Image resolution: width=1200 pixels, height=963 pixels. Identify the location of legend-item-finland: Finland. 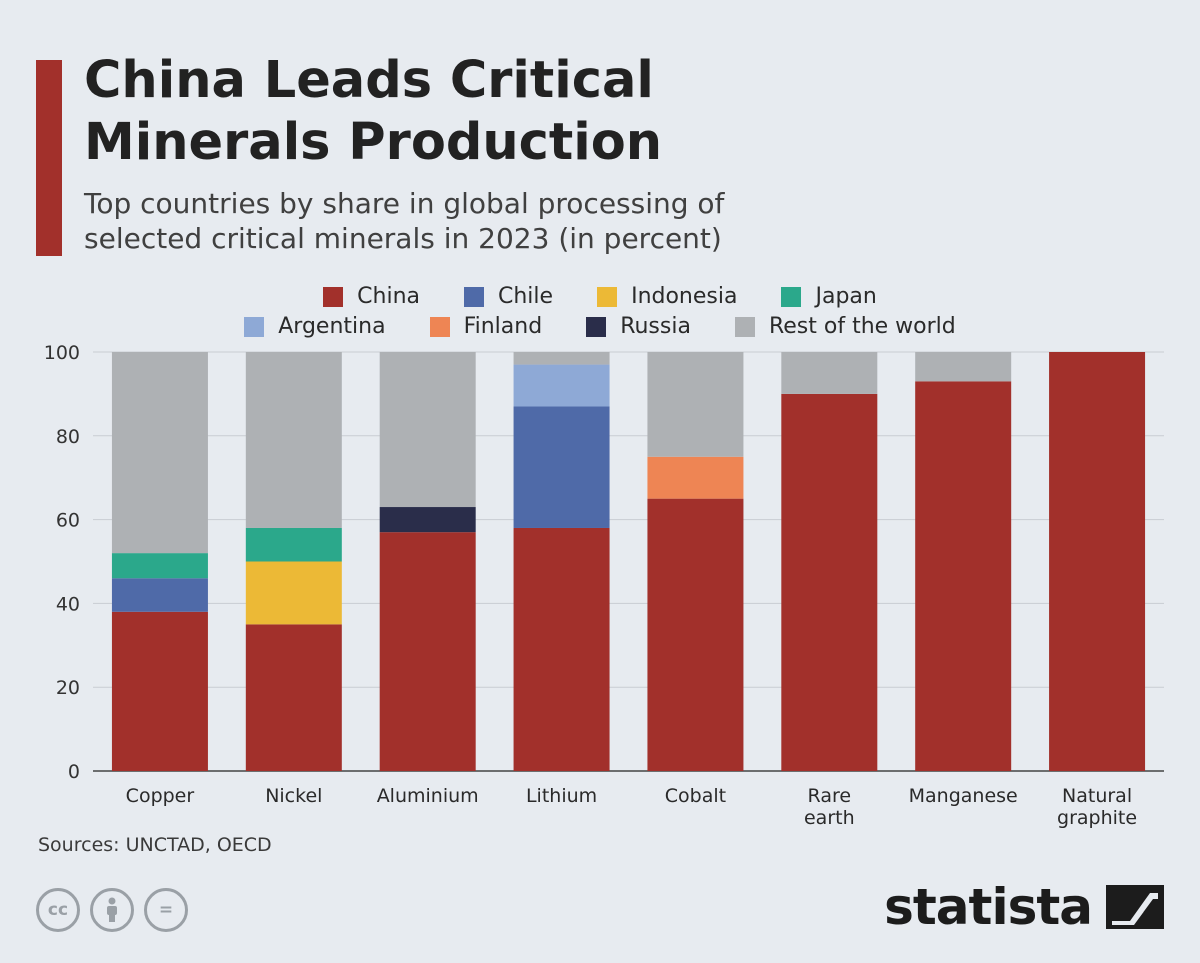
(486, 326).